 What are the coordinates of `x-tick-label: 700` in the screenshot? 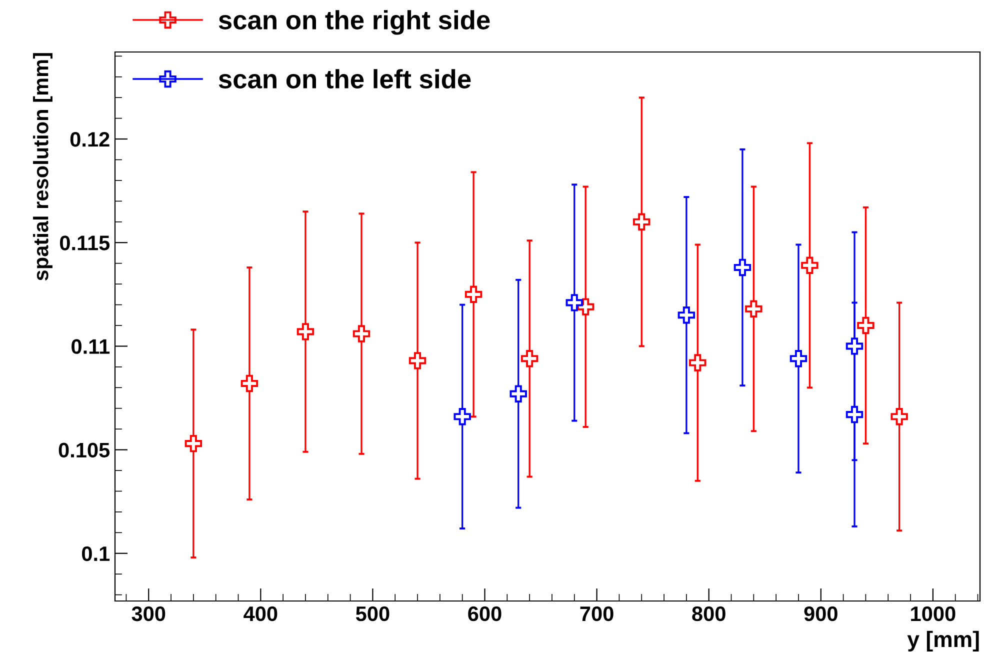 It's located at (597, 614).